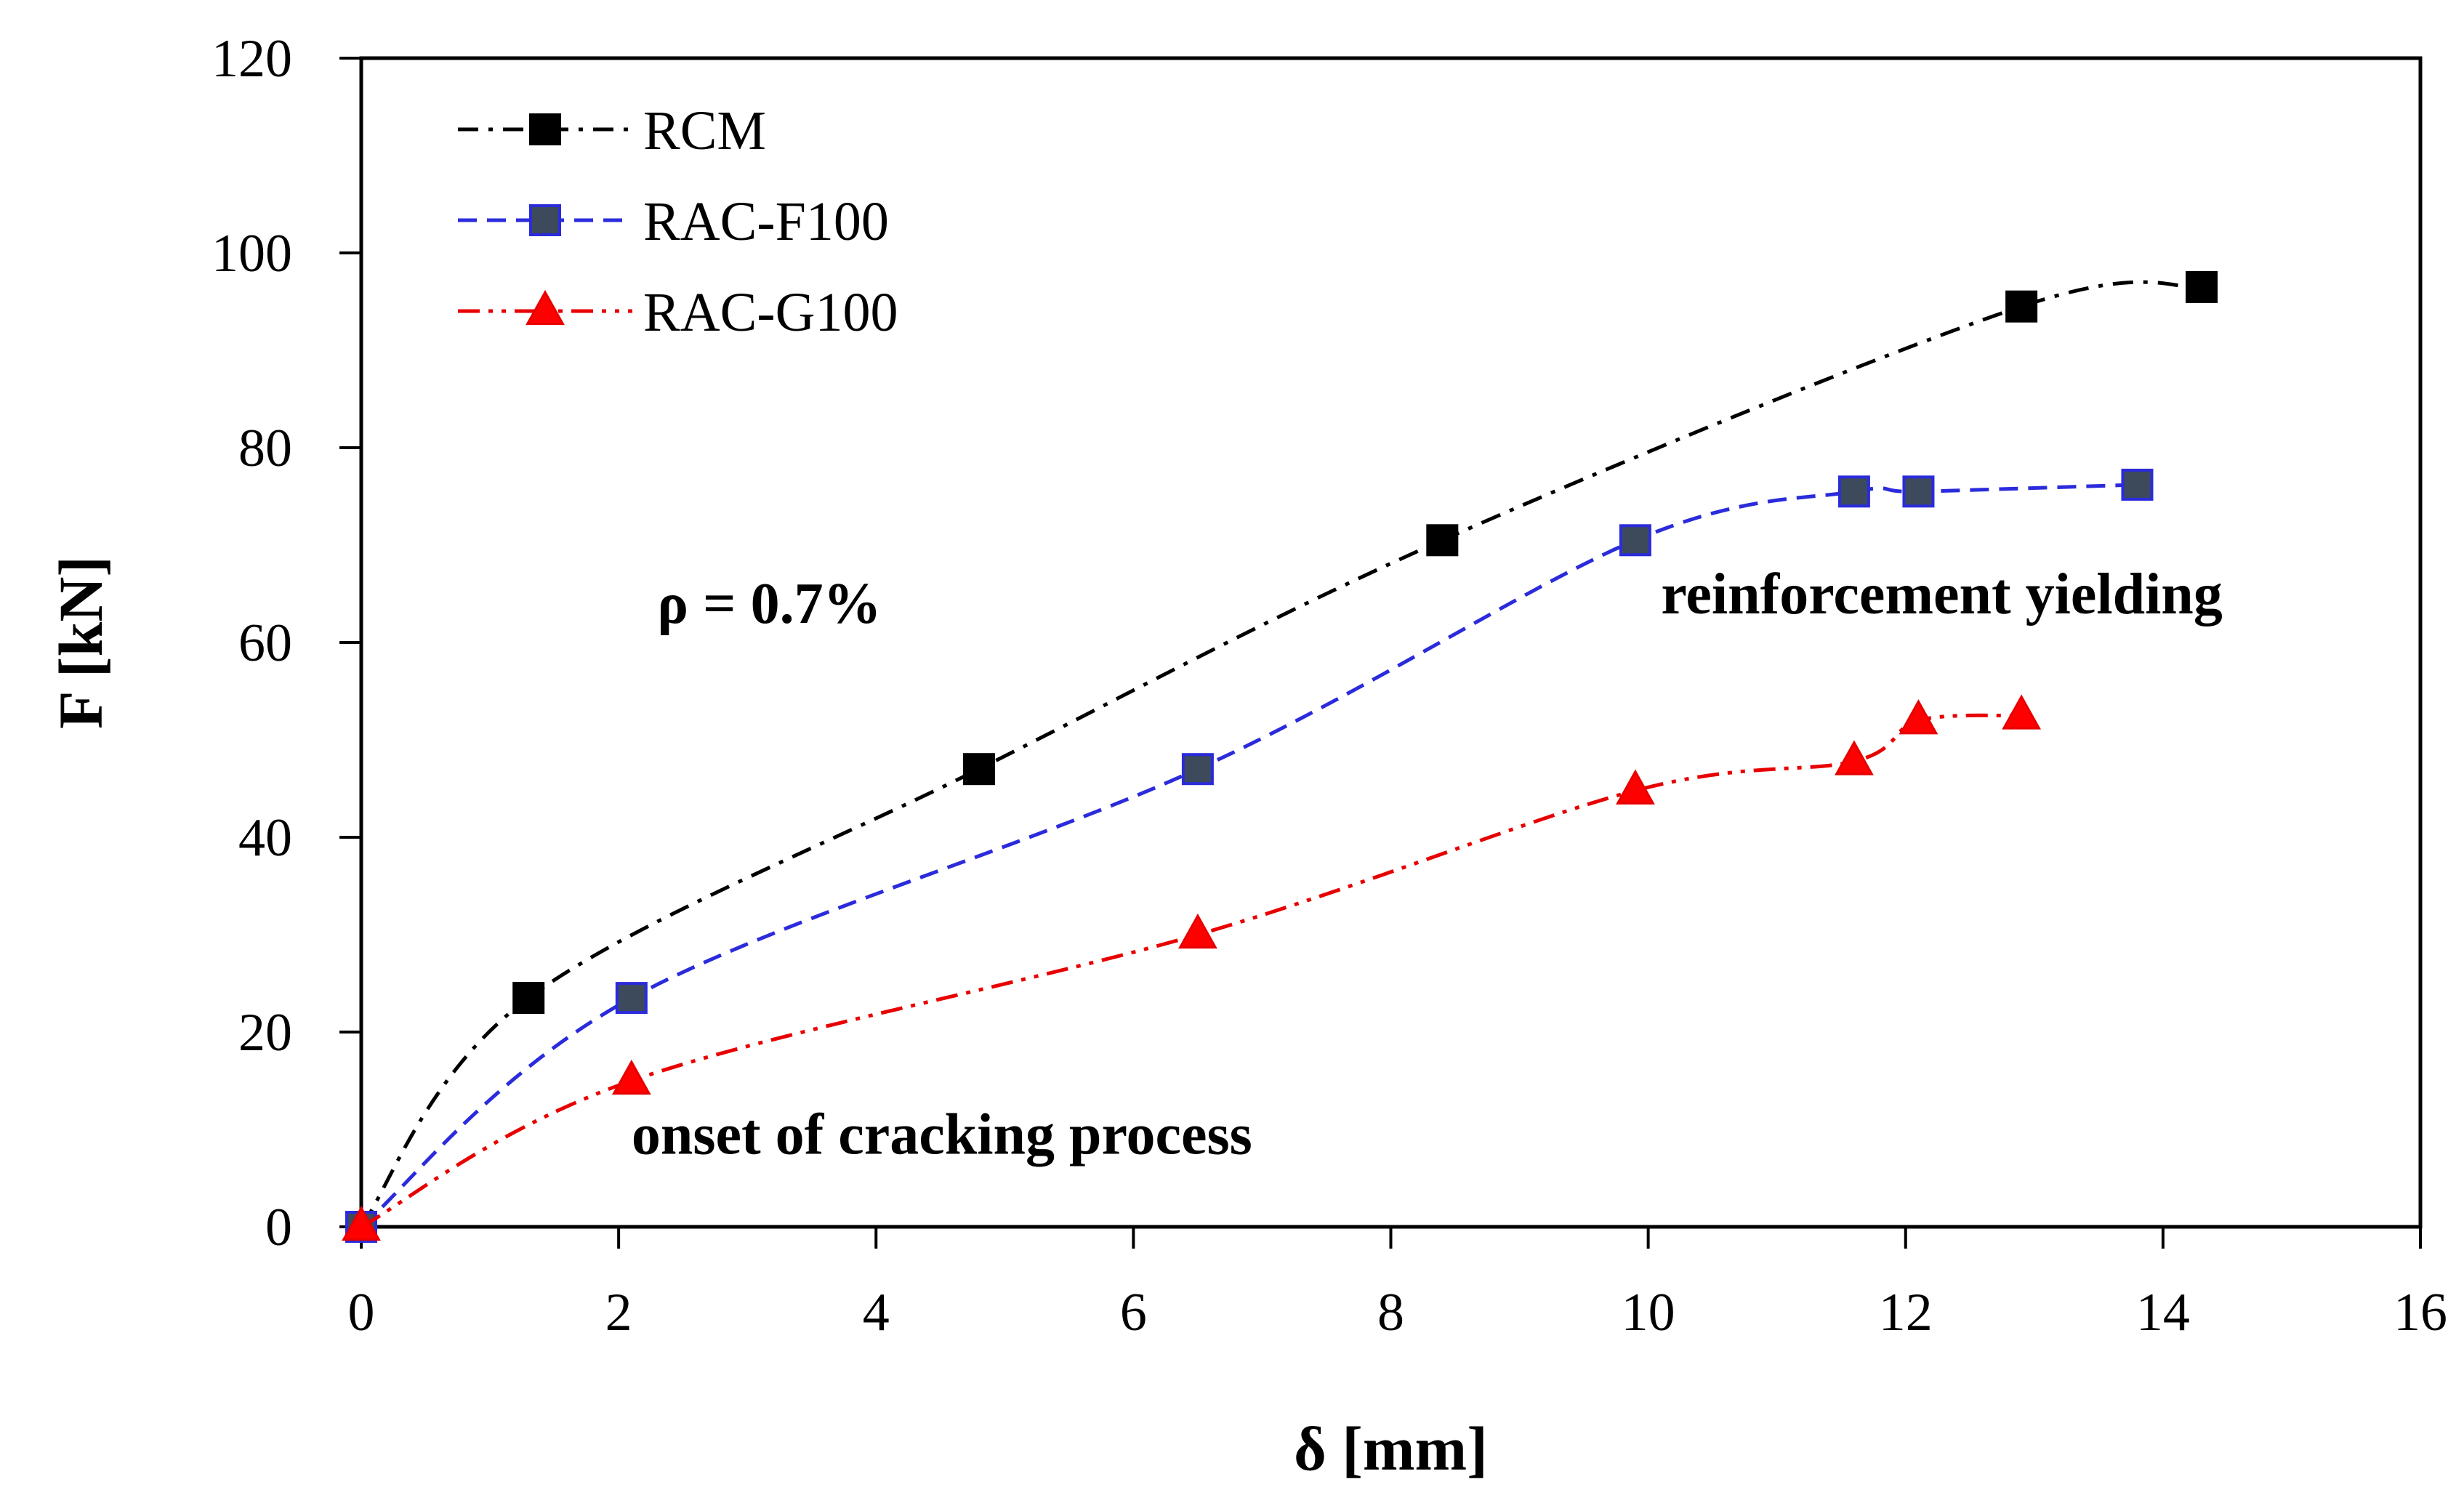 The width and height of the screenshot is (2464, 1503). Describe the element at coordinates (278, 1227) in the screenshot. I see `y-tick-label: 0` at that location.